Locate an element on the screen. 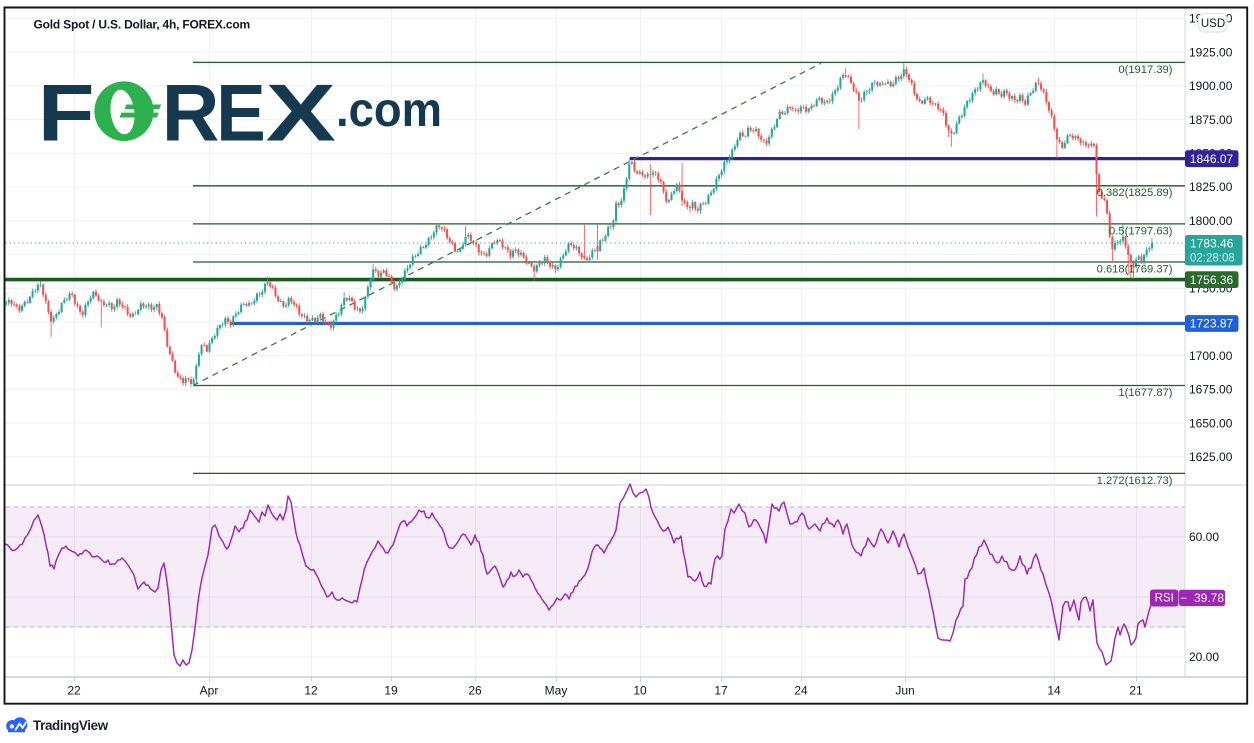 The image size is (1254, 743). svg-text: Apr is located at coordinates (209, 690).